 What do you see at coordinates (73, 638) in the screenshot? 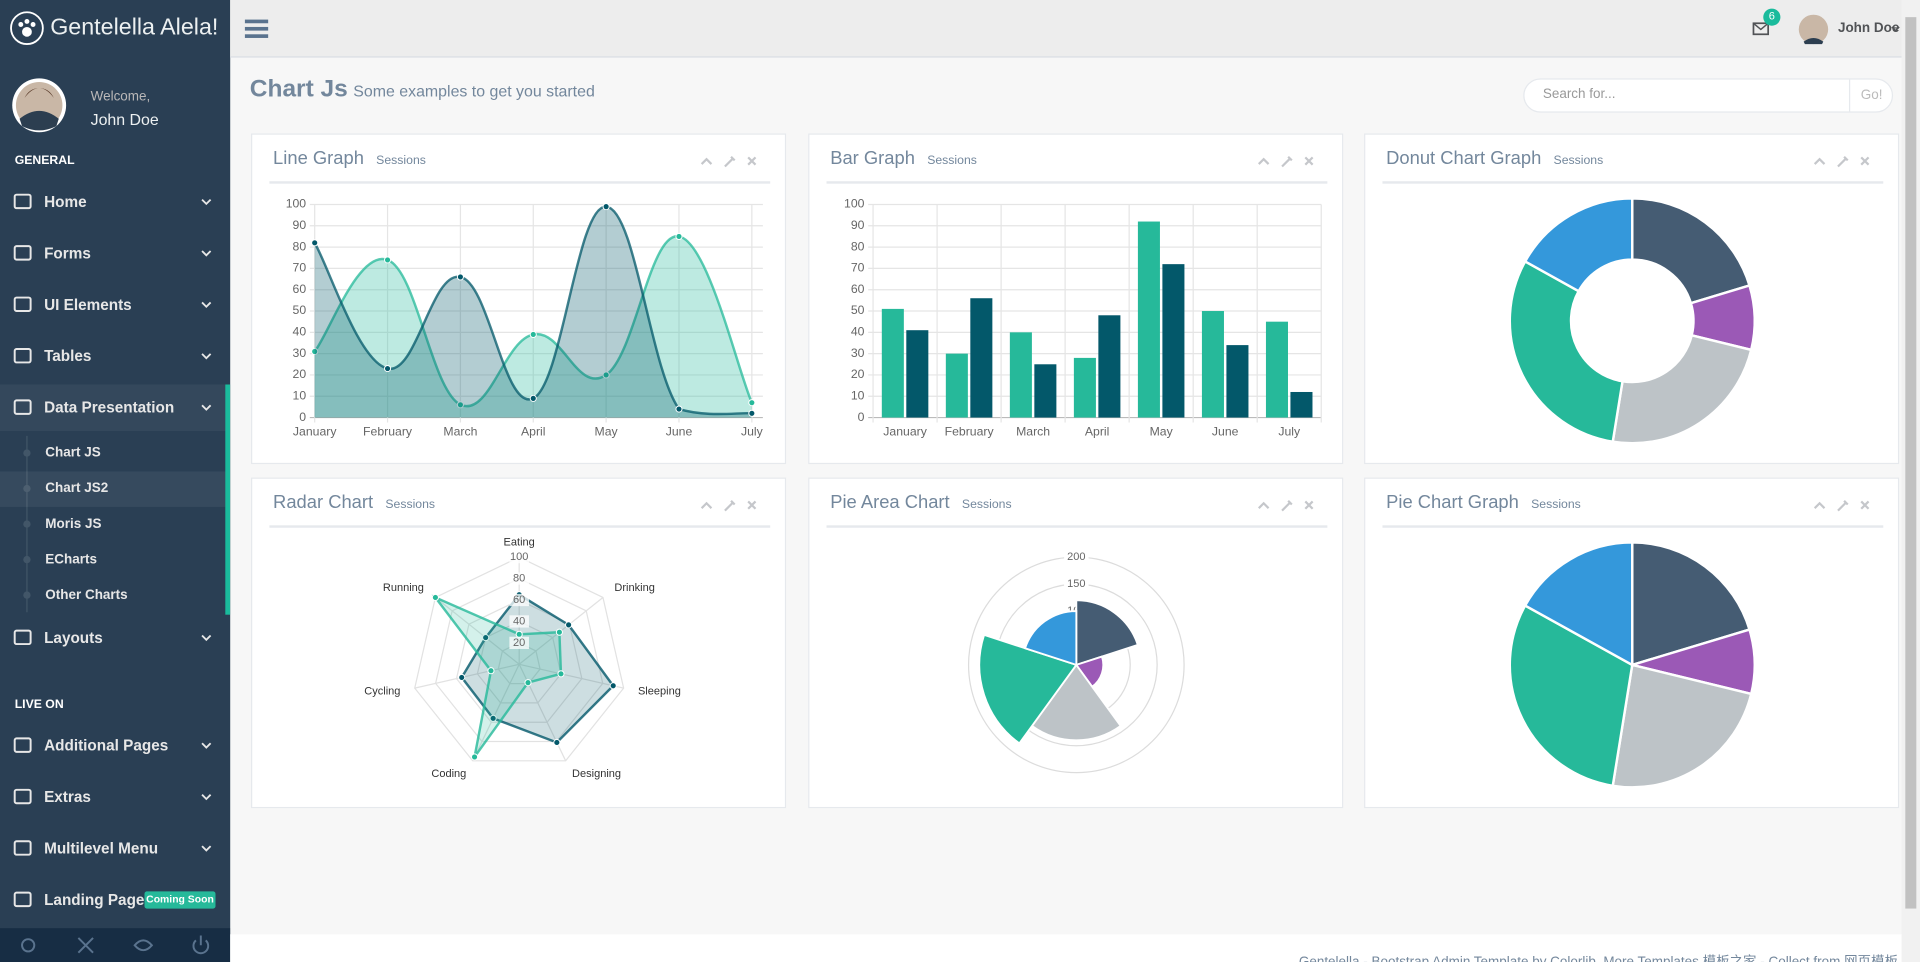
I see `menu-label: Layouts` at bounding box center [73, 638].